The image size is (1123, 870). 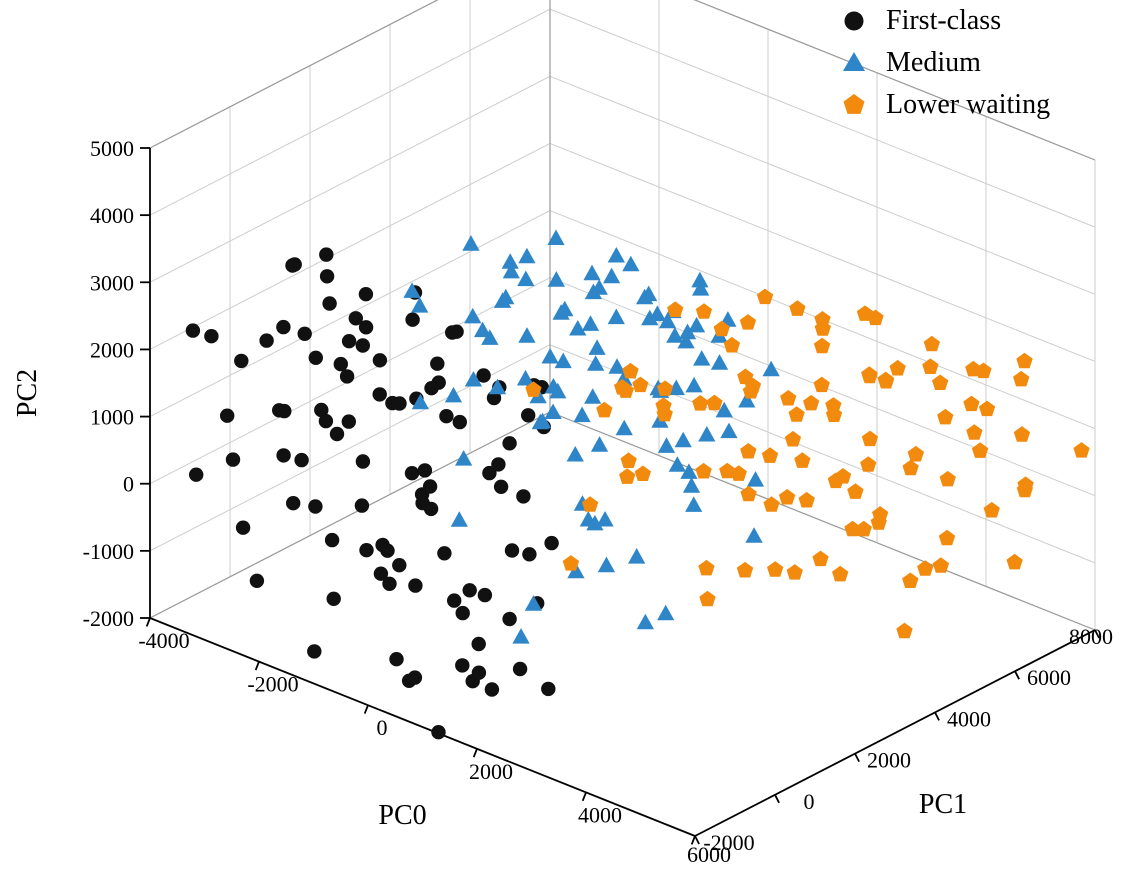 I want to click on legend-item-medium: Medium, so click(x=944, y=63).